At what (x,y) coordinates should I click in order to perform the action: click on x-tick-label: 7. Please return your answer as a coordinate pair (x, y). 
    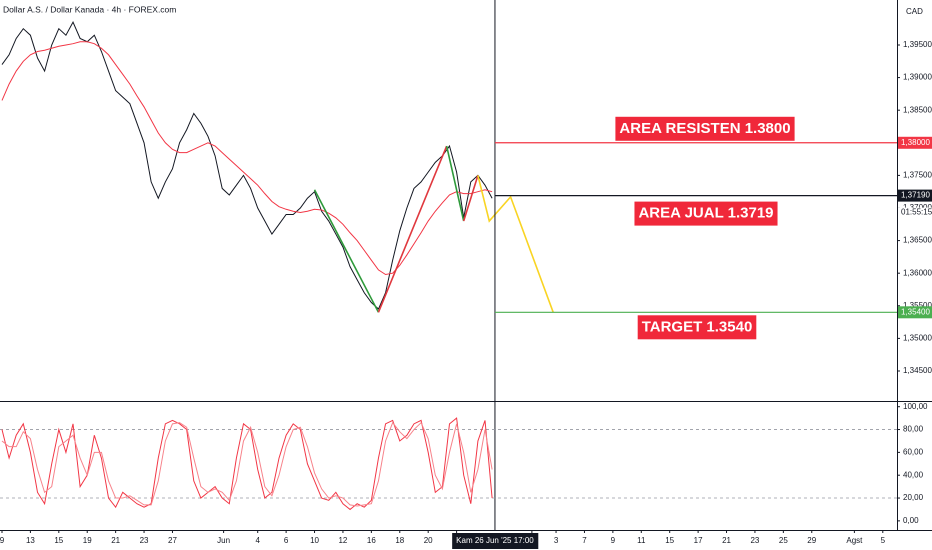
    Looking at the image, I should click on (584, 540).